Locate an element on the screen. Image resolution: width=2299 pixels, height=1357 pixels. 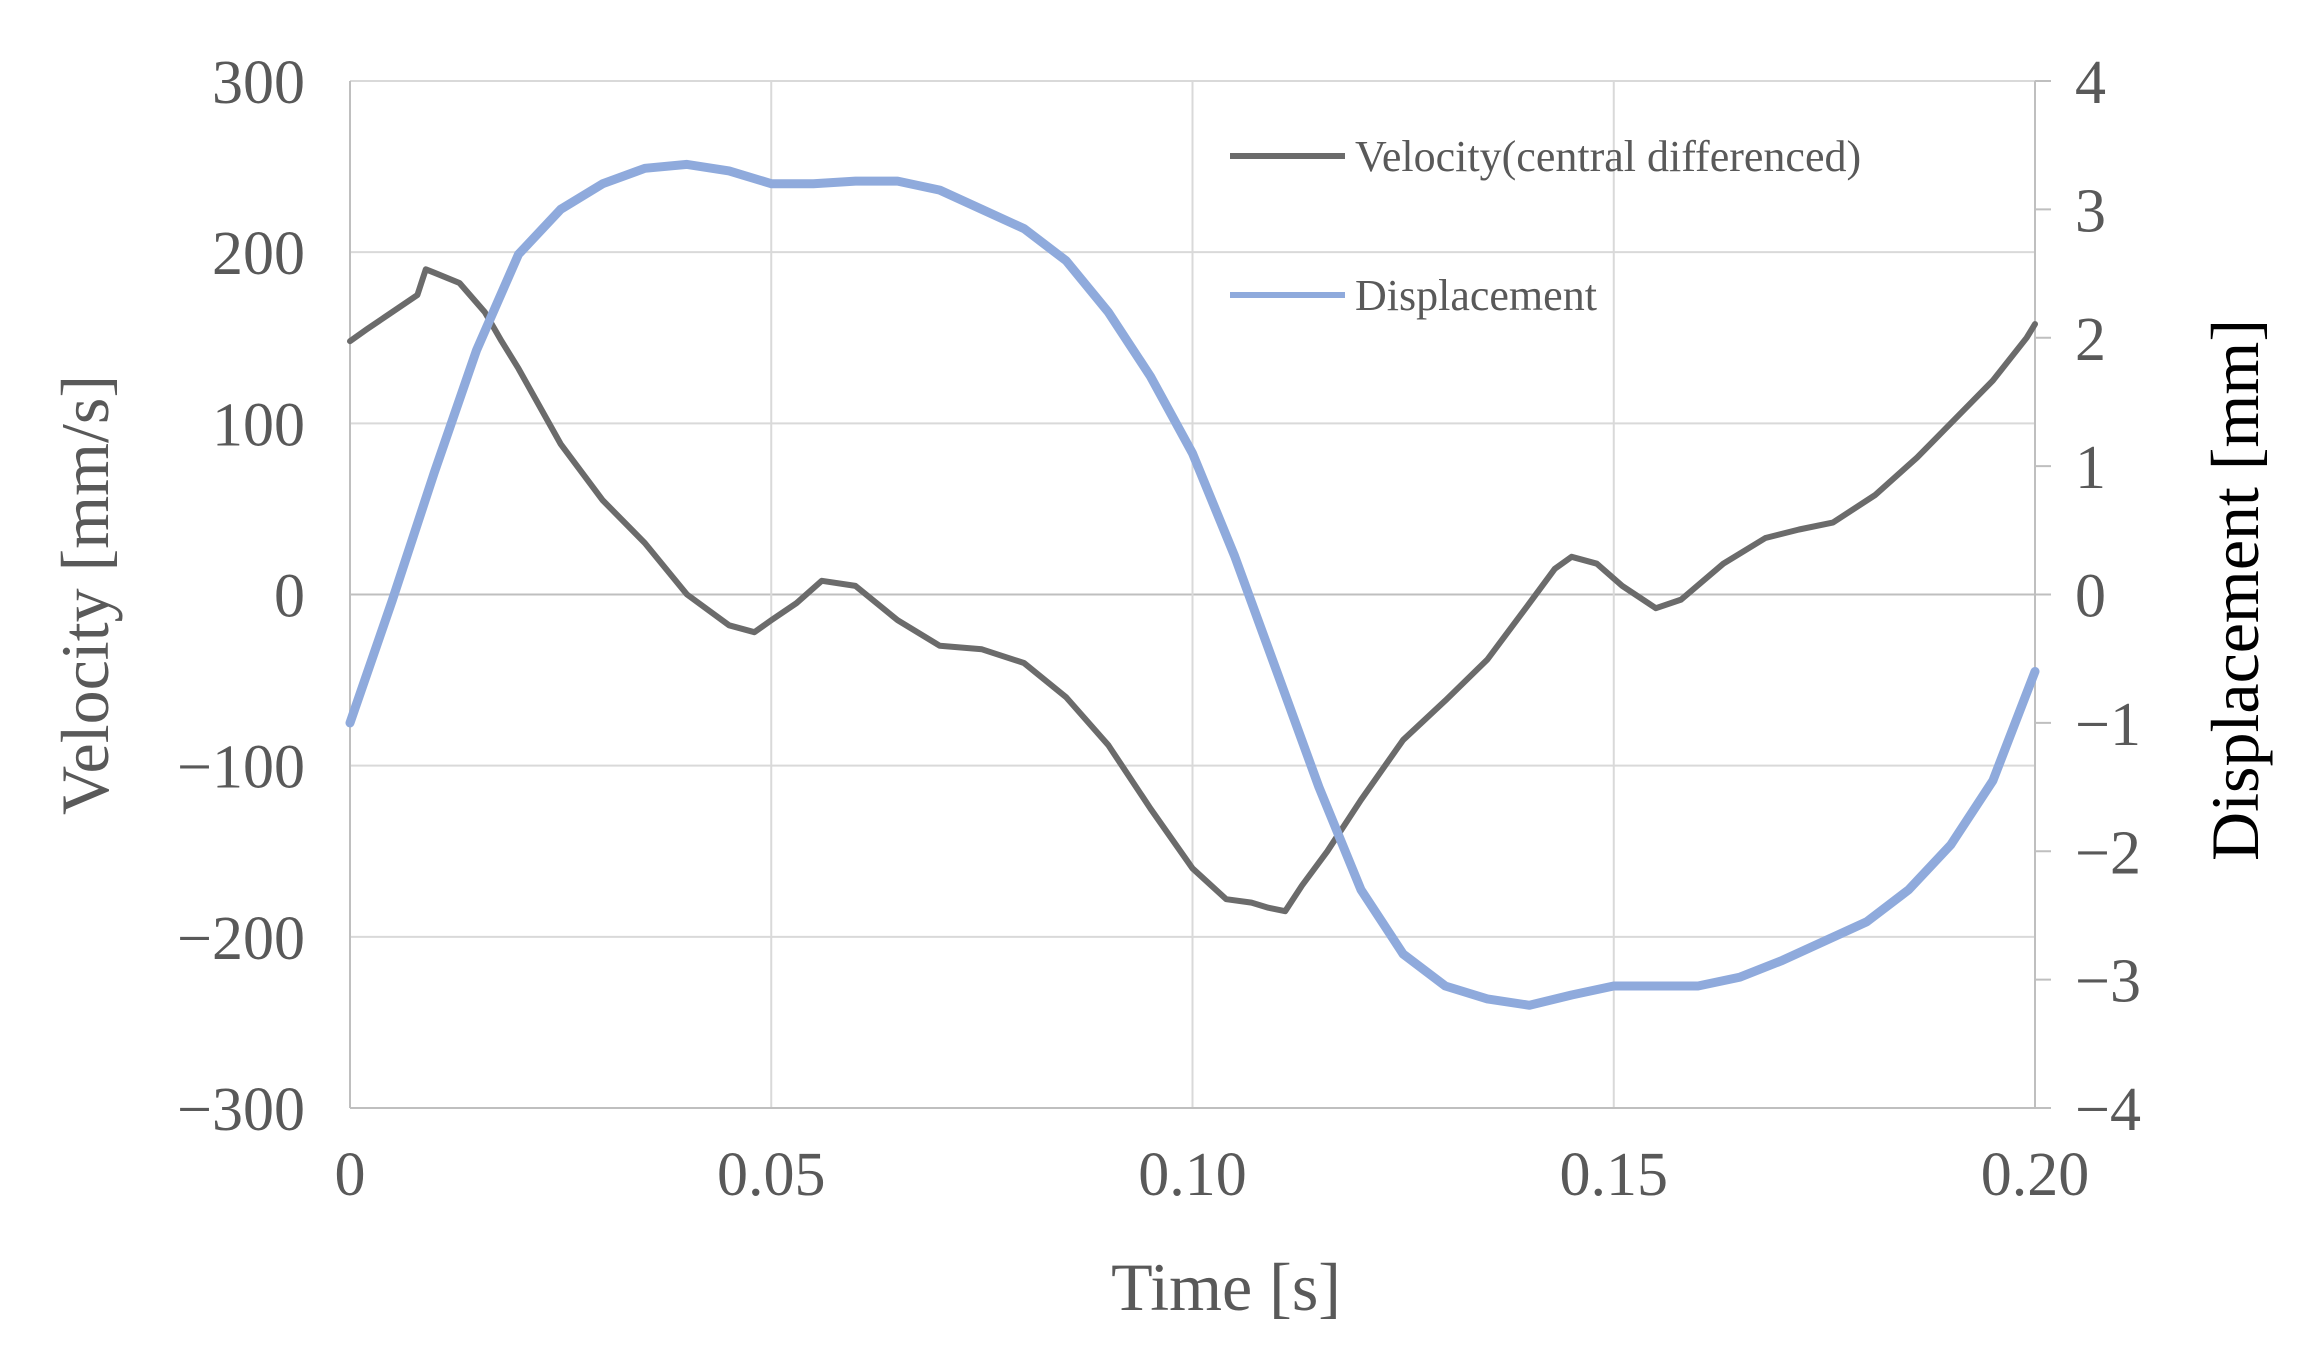
left-y-tick-label: −100 is located at coordinates (241, 768).